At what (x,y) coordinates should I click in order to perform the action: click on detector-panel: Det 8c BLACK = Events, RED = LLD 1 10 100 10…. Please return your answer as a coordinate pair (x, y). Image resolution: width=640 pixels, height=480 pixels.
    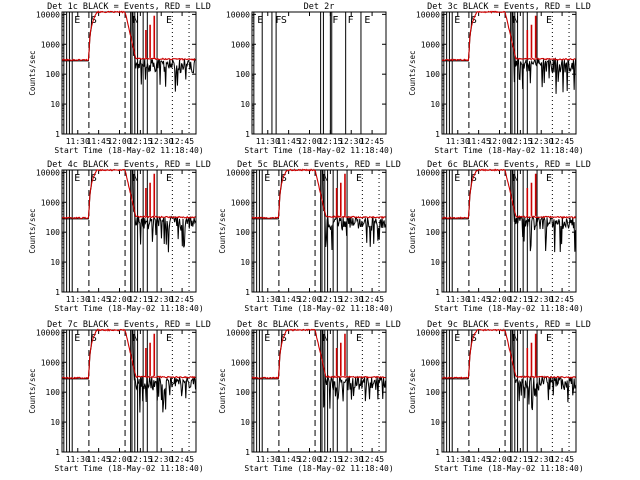
    Looking at the image, I should click on (309, 396).